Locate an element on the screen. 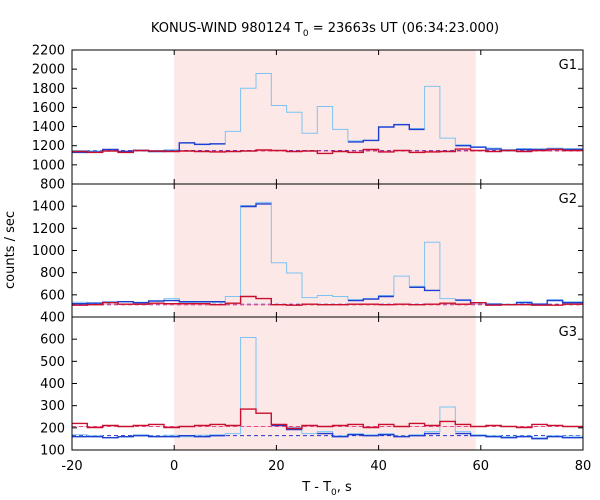 The height and width of the screenshot is (500, 600). series-red-g2 is located at coordinates (327, 300).